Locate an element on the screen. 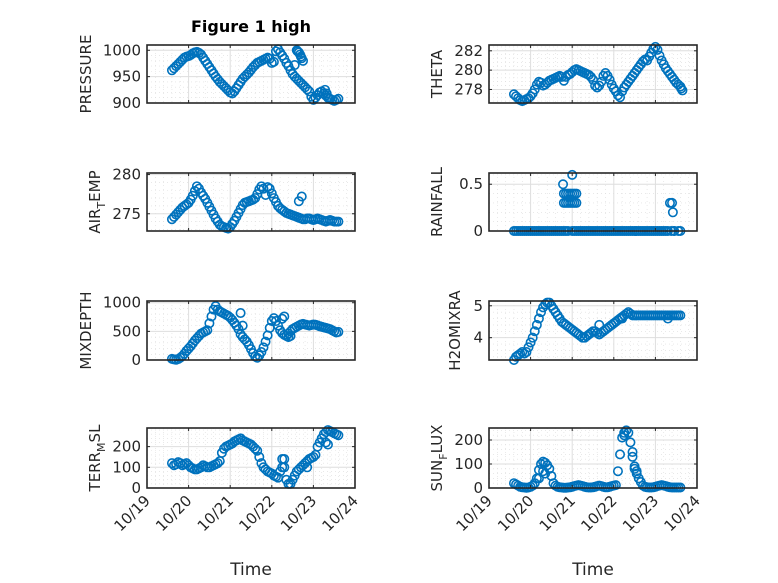  y-axis-label: MIXDEPTH is located at coordinates (86, 330).